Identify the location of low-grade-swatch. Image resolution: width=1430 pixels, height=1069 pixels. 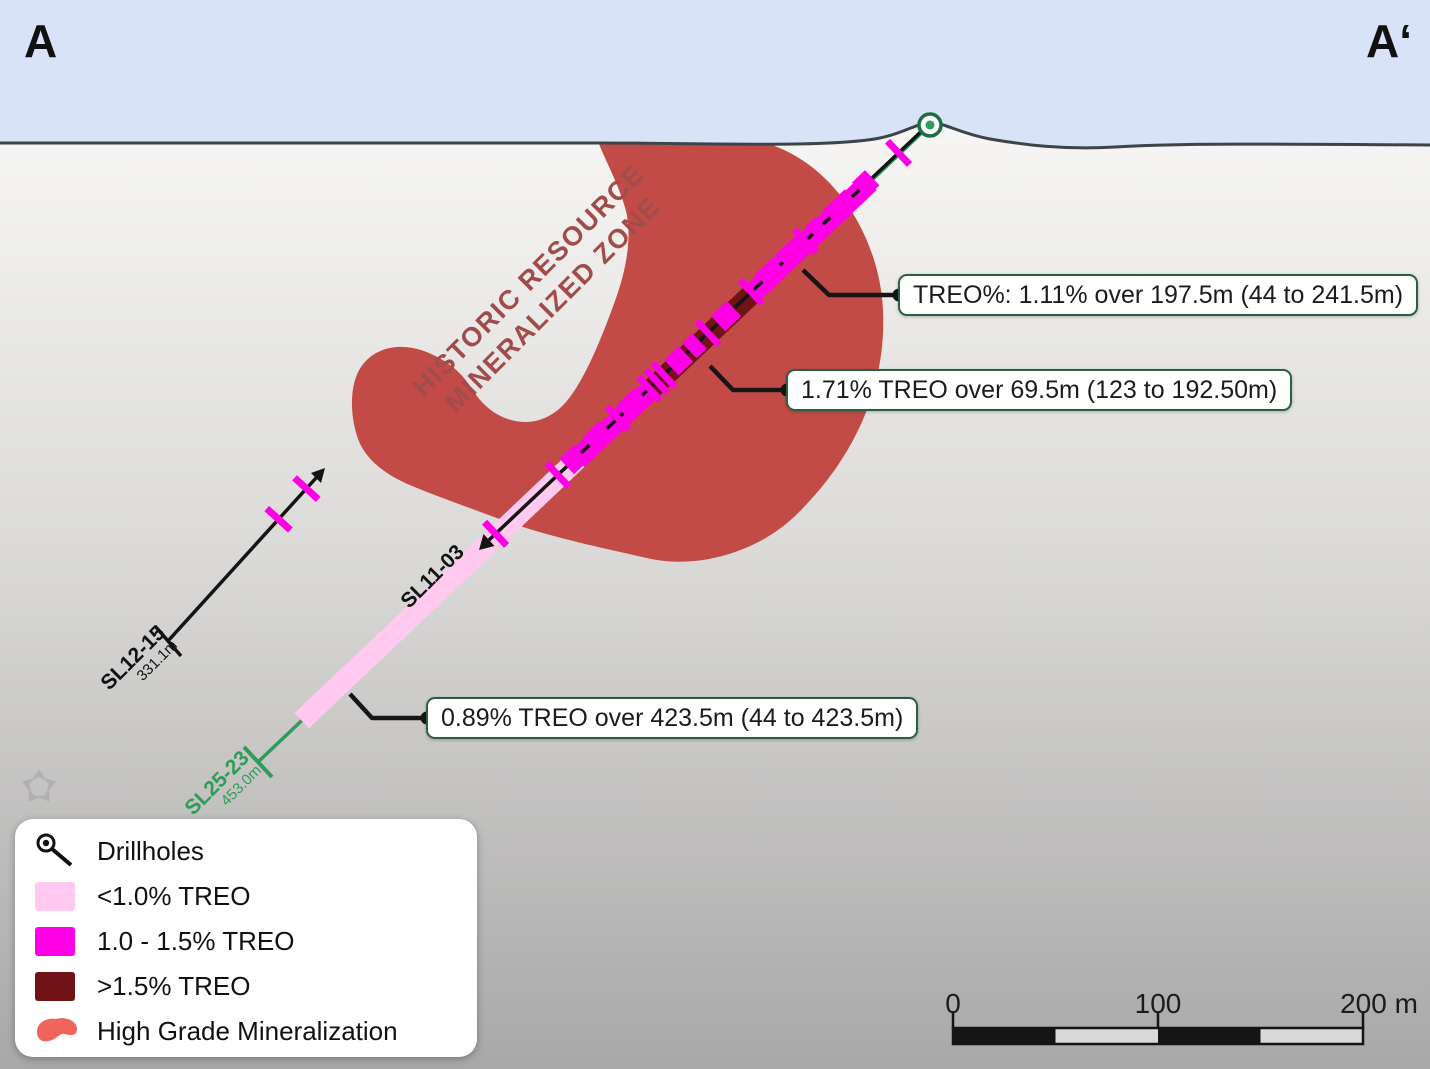
(55, 896).